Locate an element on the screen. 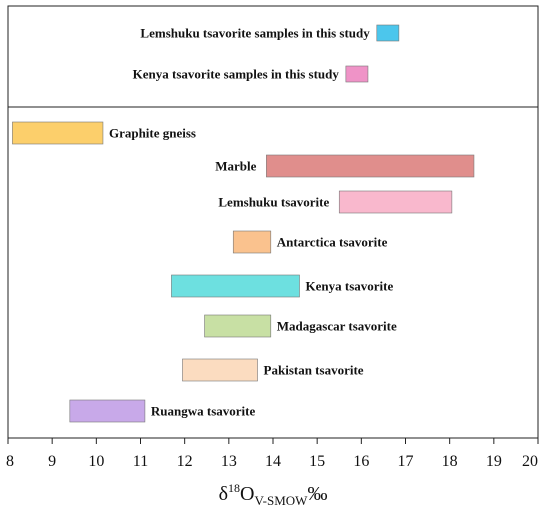 The width and height of the screenshot is (550, 506). bar-label: Pakistan tsavorite is located at coordinates (314, 370).